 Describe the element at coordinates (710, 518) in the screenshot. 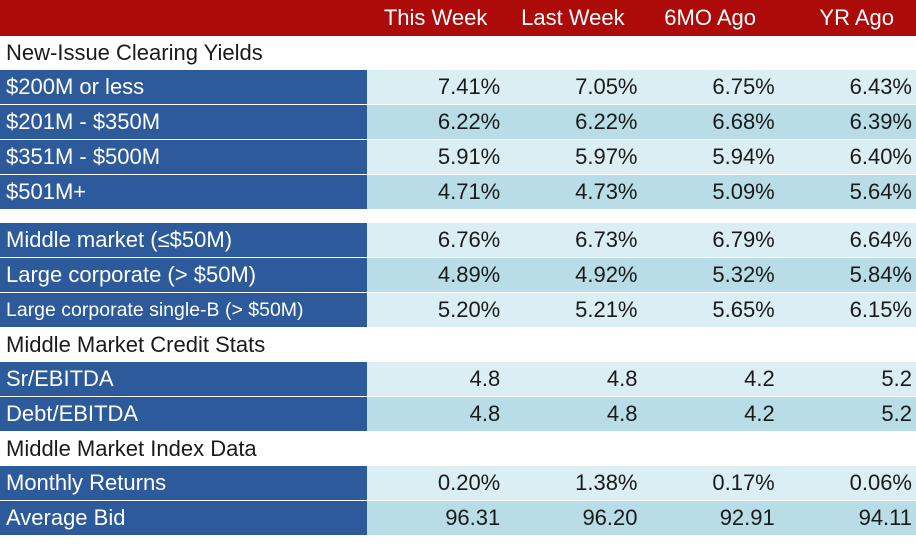

I see `row-value: 92.91` at that location.